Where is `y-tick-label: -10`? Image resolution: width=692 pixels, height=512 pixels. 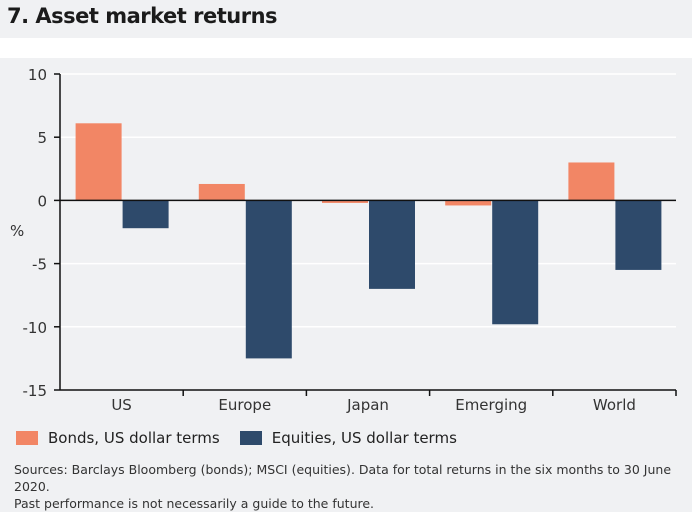
y-tick-label: -10 is located at coordinates (35, 328).